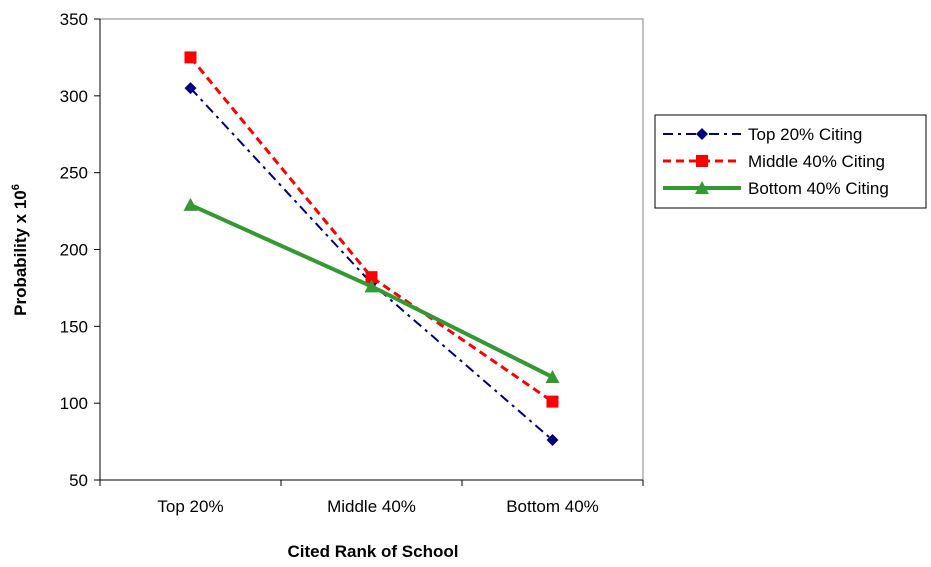 The image size is (931, 567). Describe the element at coordinates (74, 19) in the screenshot. I see `y-tick-label: 350` at that location.